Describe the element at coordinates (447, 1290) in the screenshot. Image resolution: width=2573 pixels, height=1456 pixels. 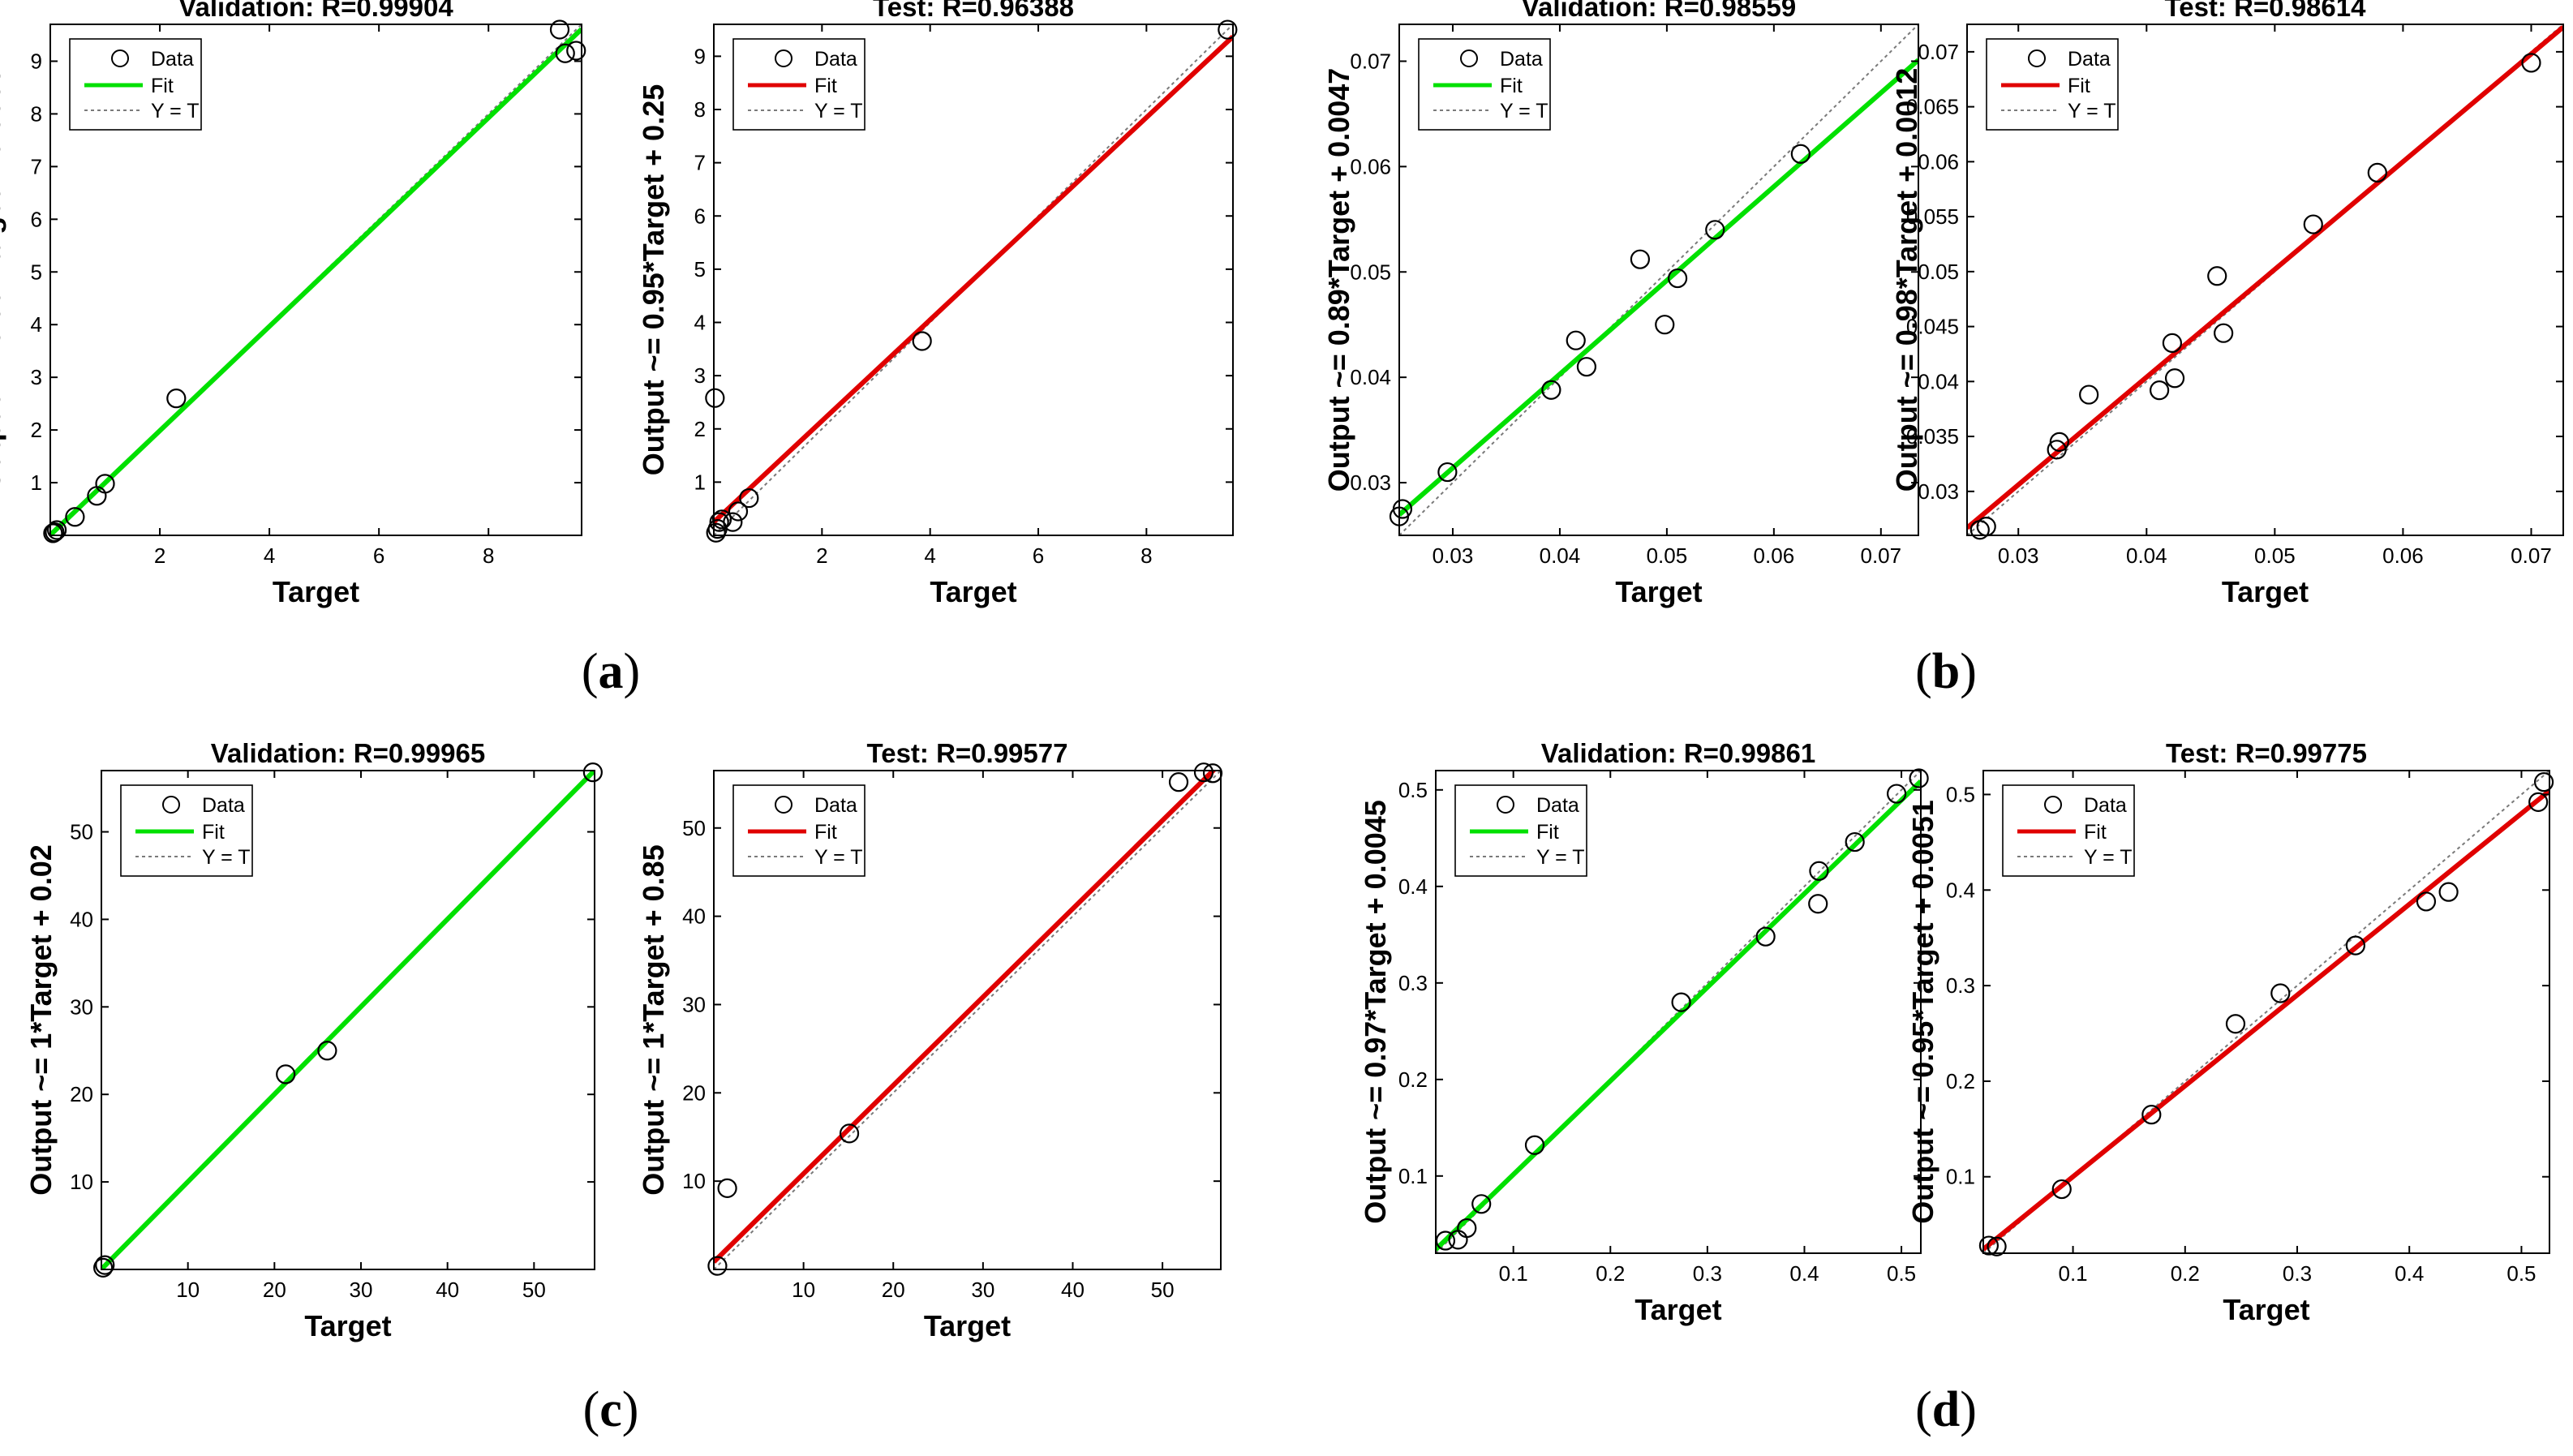
I see `x-tick-label: 40` at that location.